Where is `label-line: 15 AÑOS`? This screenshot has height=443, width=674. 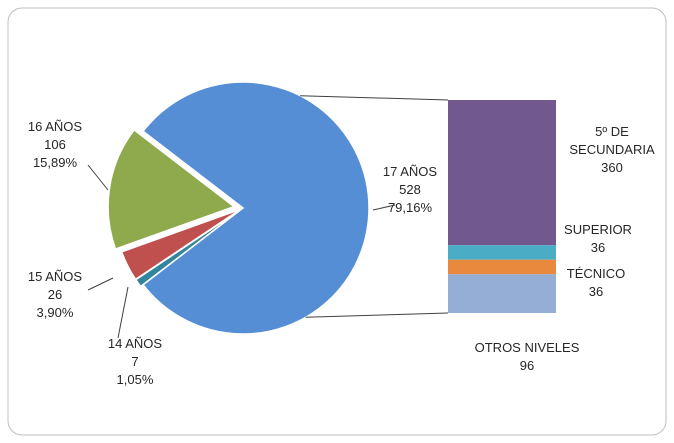 label-line: 15 AÑOS is located at coordinates (55, 276).